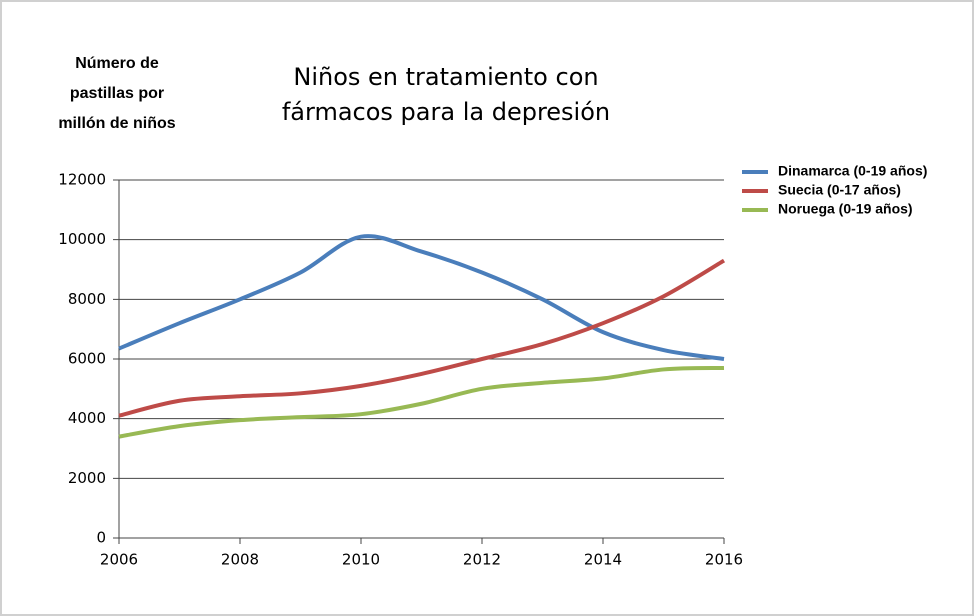 This screenshot has width=974, height=616. What do you see at coordinates (87, 418) in the screenshot?
I see `y-tick-label: 4000` at bounding box center [87, 418].